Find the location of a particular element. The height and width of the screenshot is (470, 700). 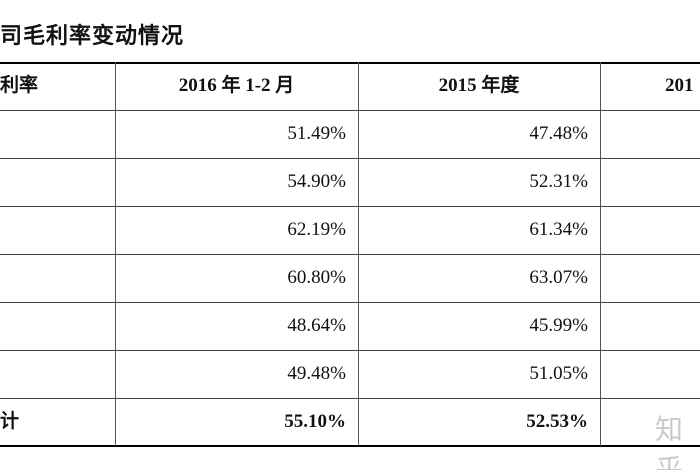

value-cell: 52.53% is located at coordinates (557, 421).